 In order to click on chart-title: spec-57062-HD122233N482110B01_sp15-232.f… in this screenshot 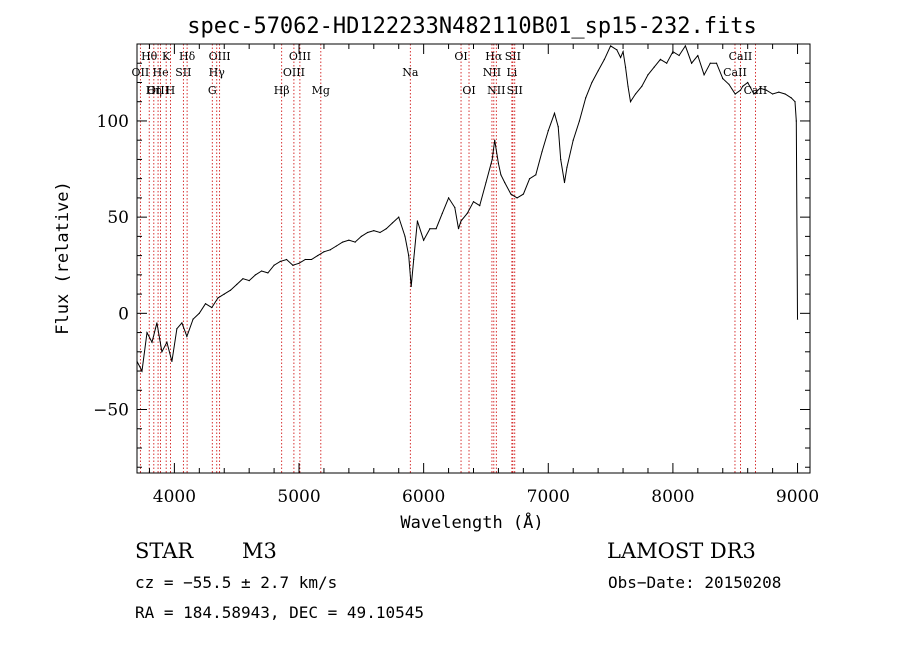, I will do `click(472, 26)`.